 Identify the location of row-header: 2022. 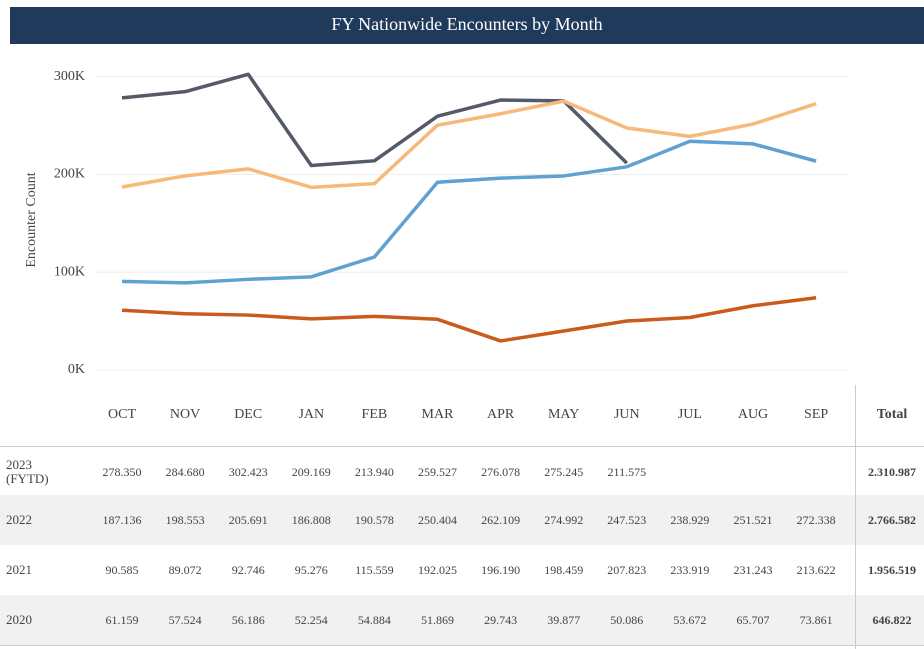
(19, 519).